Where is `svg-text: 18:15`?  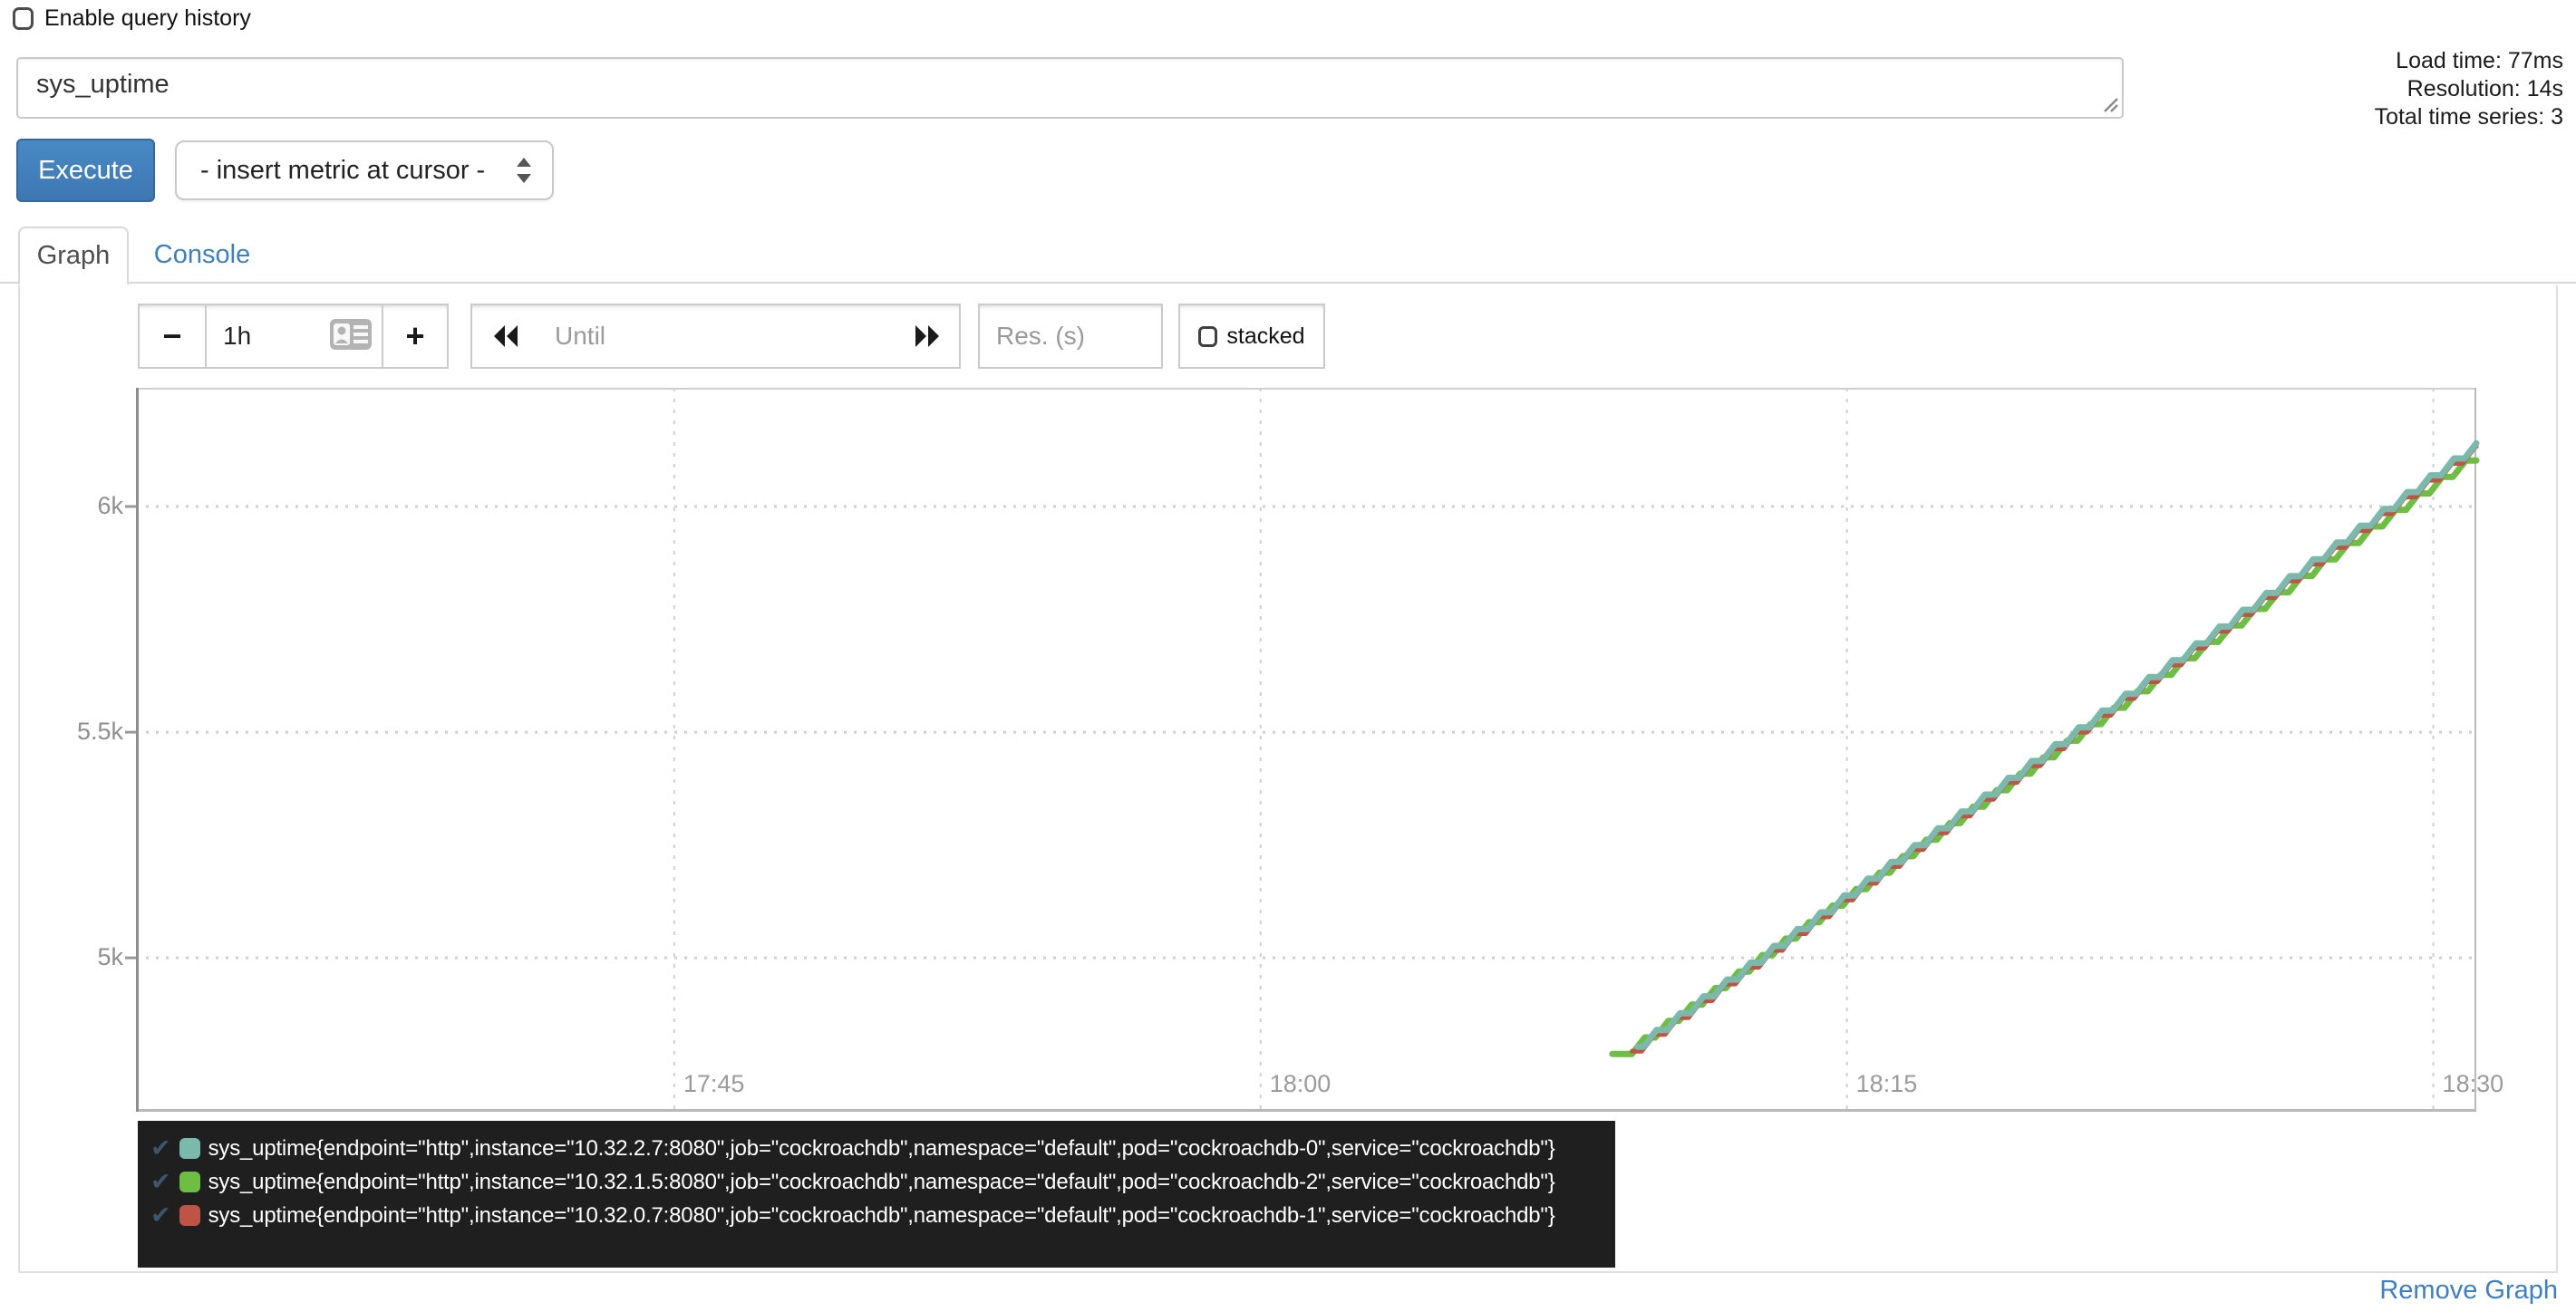
svg-text: 18:15 is located at coordinates (1887, 1083).